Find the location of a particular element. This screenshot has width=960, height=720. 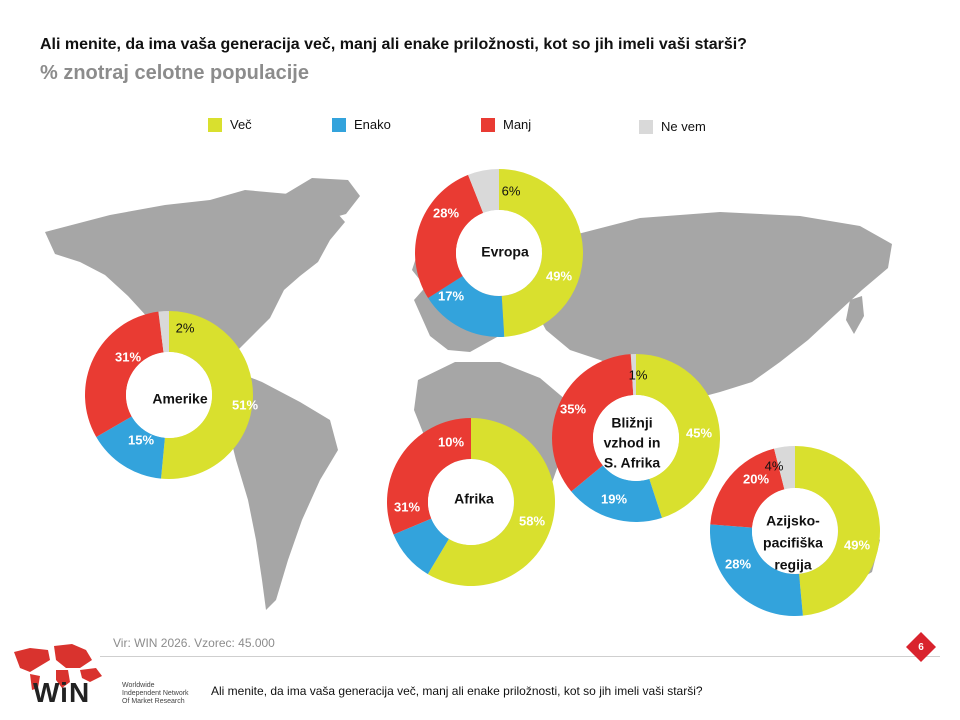

legend-item-enako: Enako is located at coordinates (361, 124).